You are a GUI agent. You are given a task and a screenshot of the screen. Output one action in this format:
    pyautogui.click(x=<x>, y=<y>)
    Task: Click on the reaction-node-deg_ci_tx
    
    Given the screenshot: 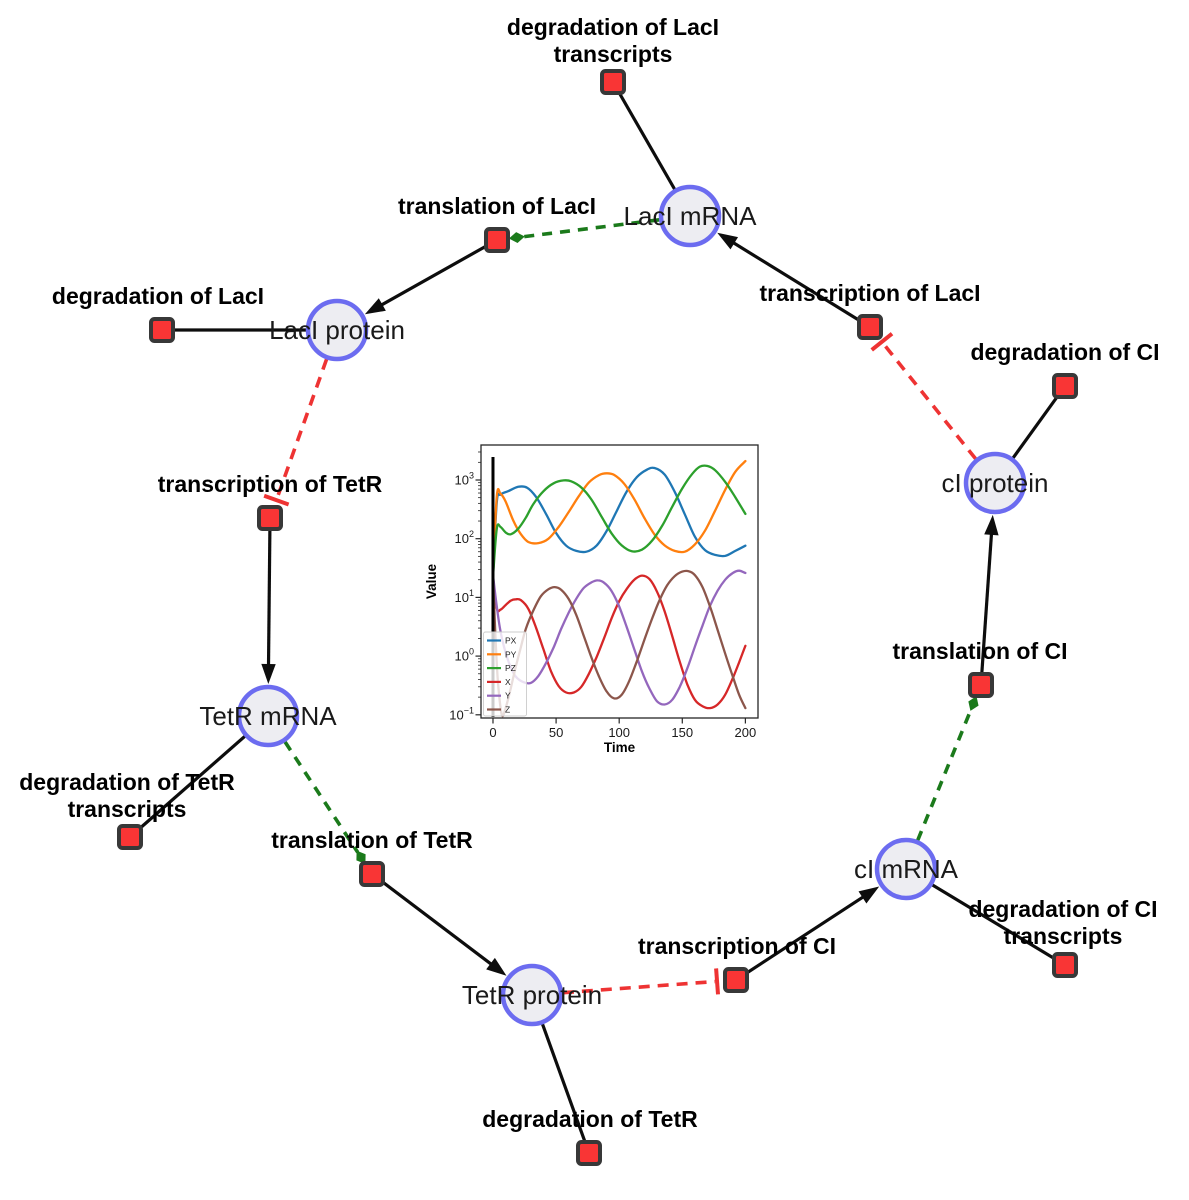 What is the action you would take?
    pyautogui.click(x=1065, y=965)
    